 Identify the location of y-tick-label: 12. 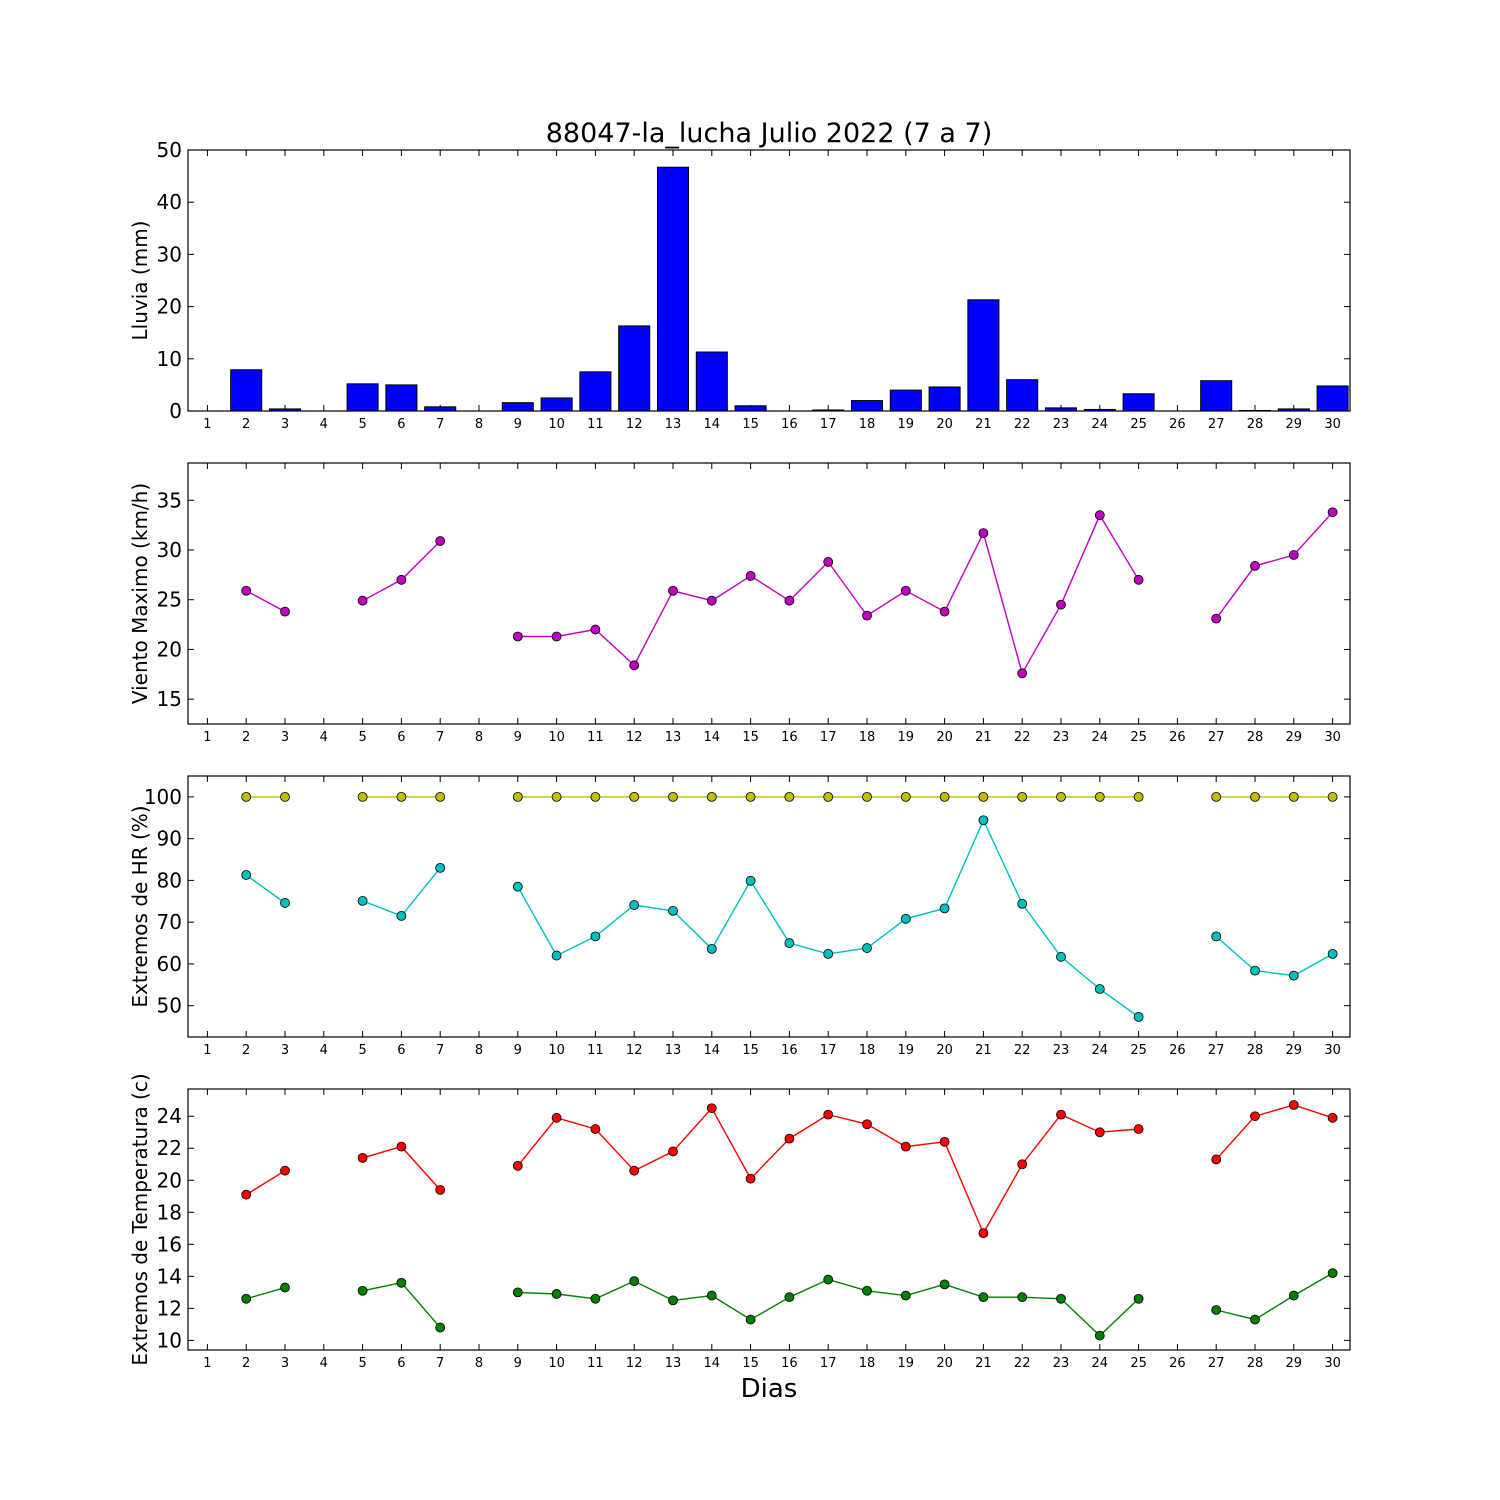
(169, 1308).